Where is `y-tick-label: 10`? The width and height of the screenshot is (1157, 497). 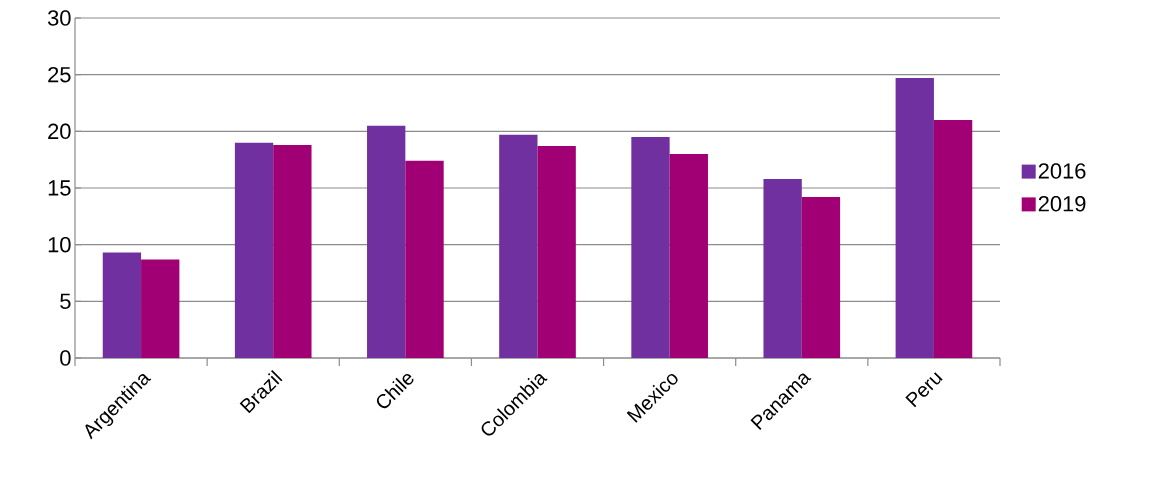
y-tick-label: 10 is located at coordinates (59, 244).